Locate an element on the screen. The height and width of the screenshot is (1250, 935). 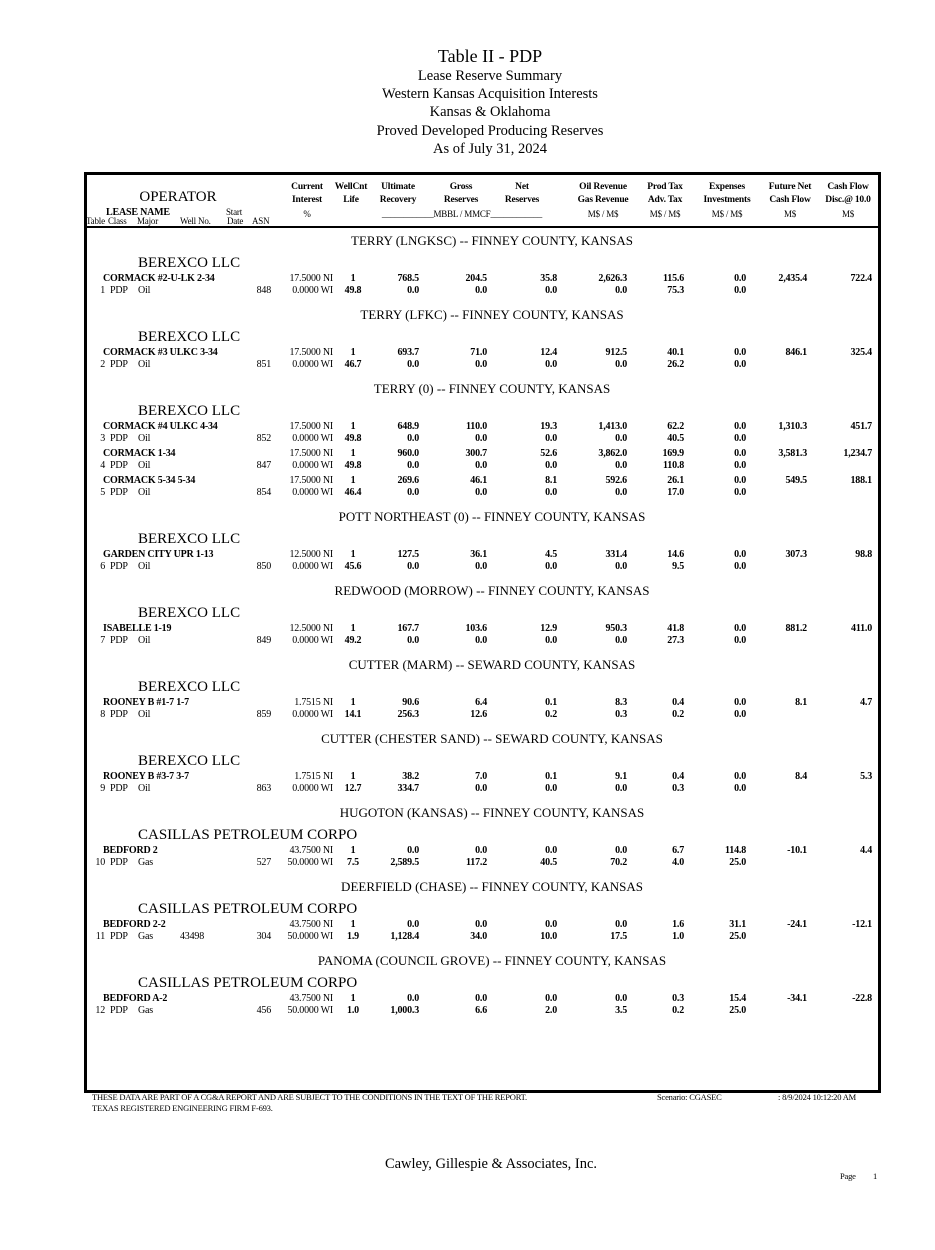
net-reserves-line2: 0.2 is located at coordinates (551, 714).